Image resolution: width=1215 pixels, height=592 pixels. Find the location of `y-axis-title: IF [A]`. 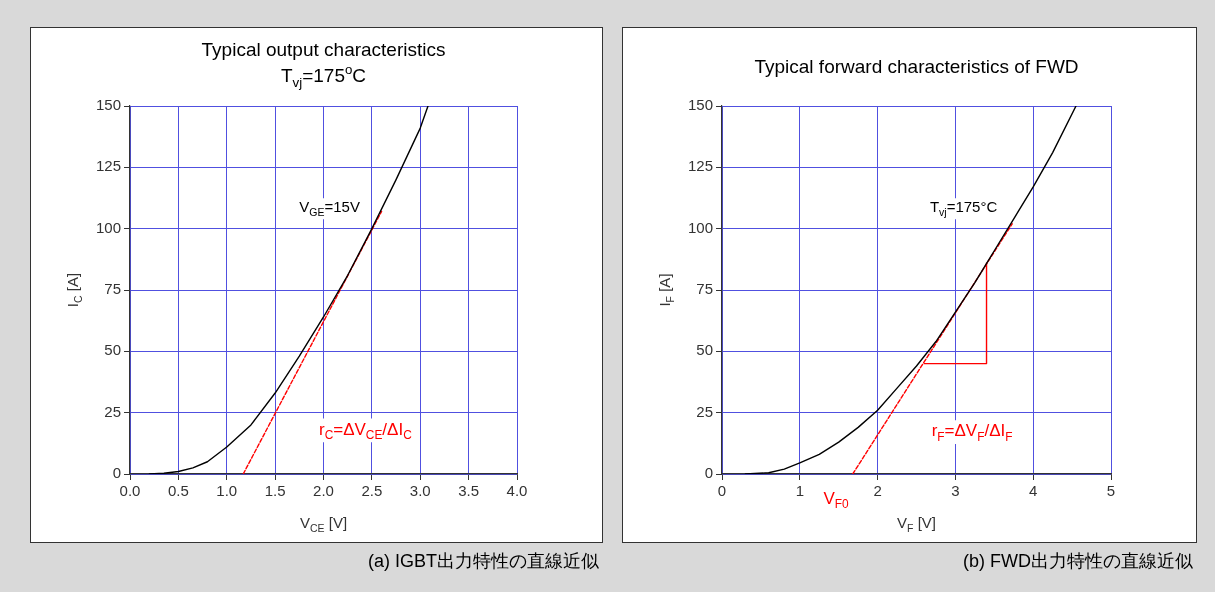

y-axis-title: IF [A] is located at coordinates (666, 290).